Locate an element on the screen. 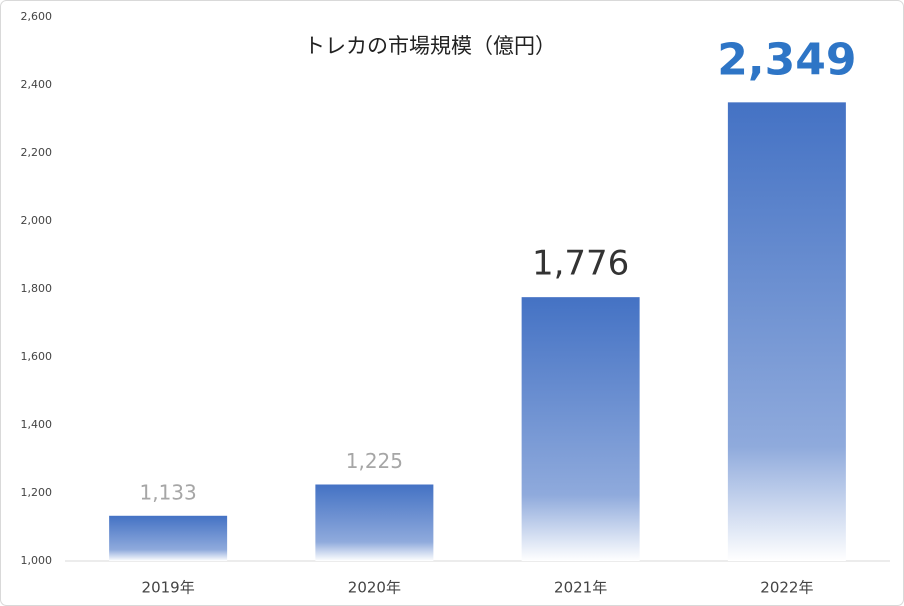 The width and height of the screenshot is (904, 606). y-tick-label: 1,800 is located at coordinates (37, 288).